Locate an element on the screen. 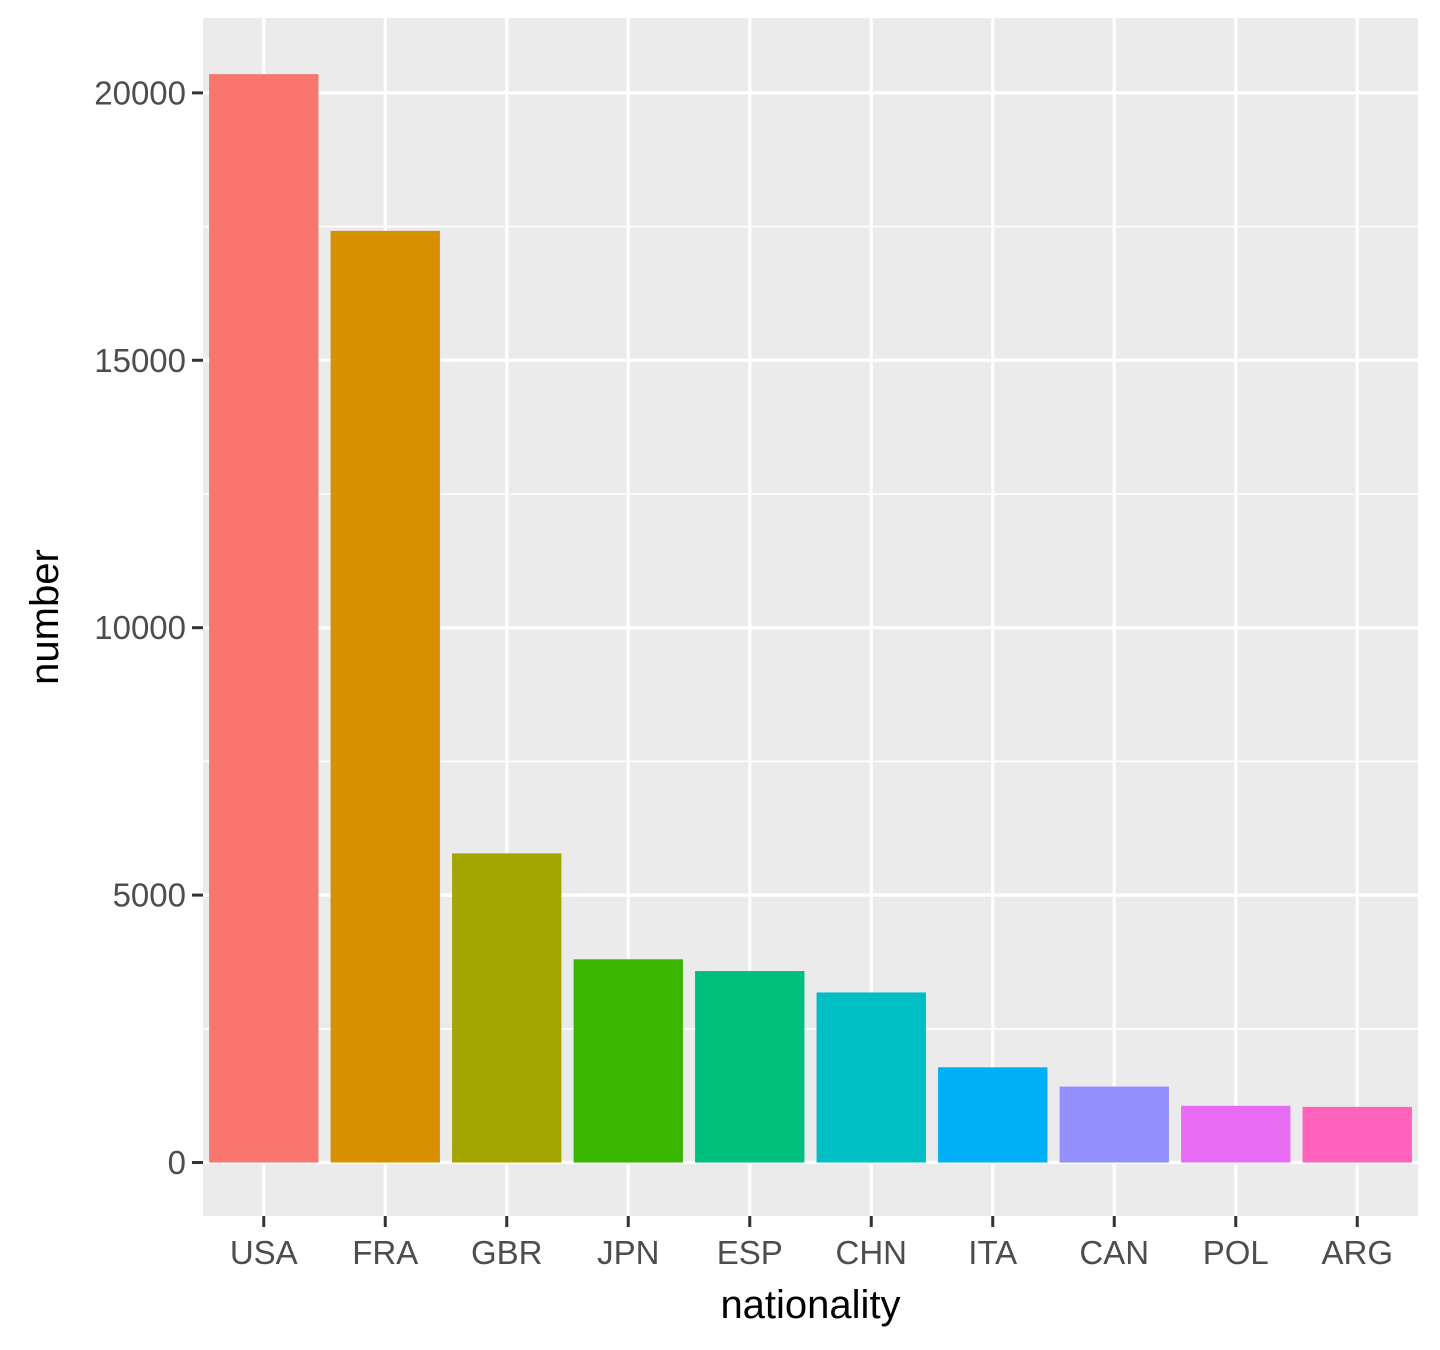  x-tick-label: ARG is located at coordinates (1357, 1252).